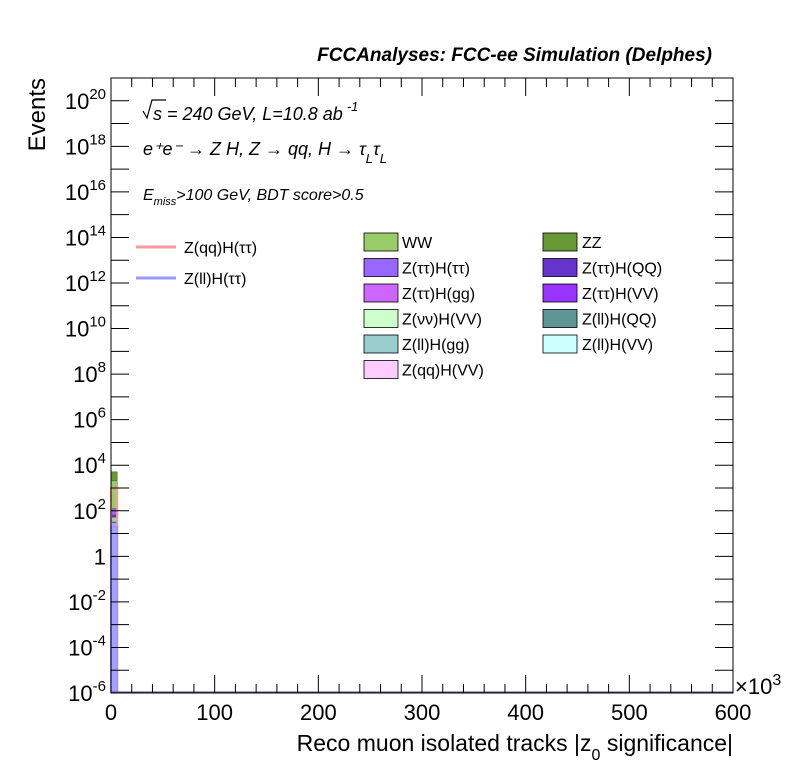  Describe the element at coordinates (220, 248) in the screenshot. I see `legend-line-label: Z(qq)H(ττ)` at that location.